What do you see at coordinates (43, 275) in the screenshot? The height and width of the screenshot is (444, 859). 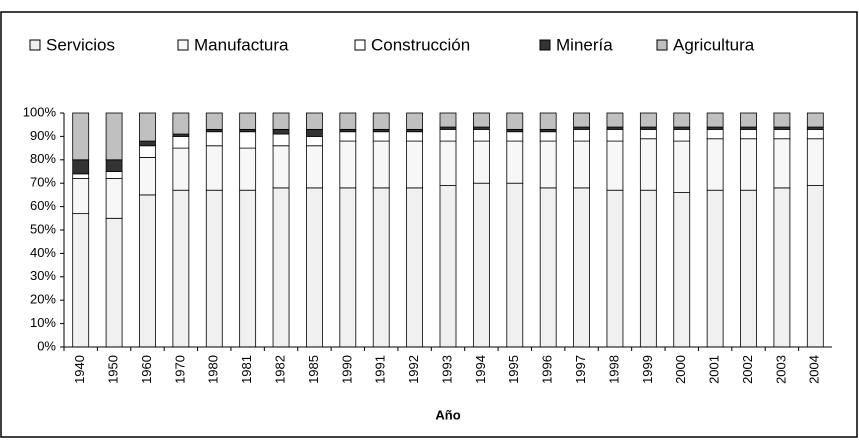 I see `y-tick-label: 30%` at bounding box center [43, 275].